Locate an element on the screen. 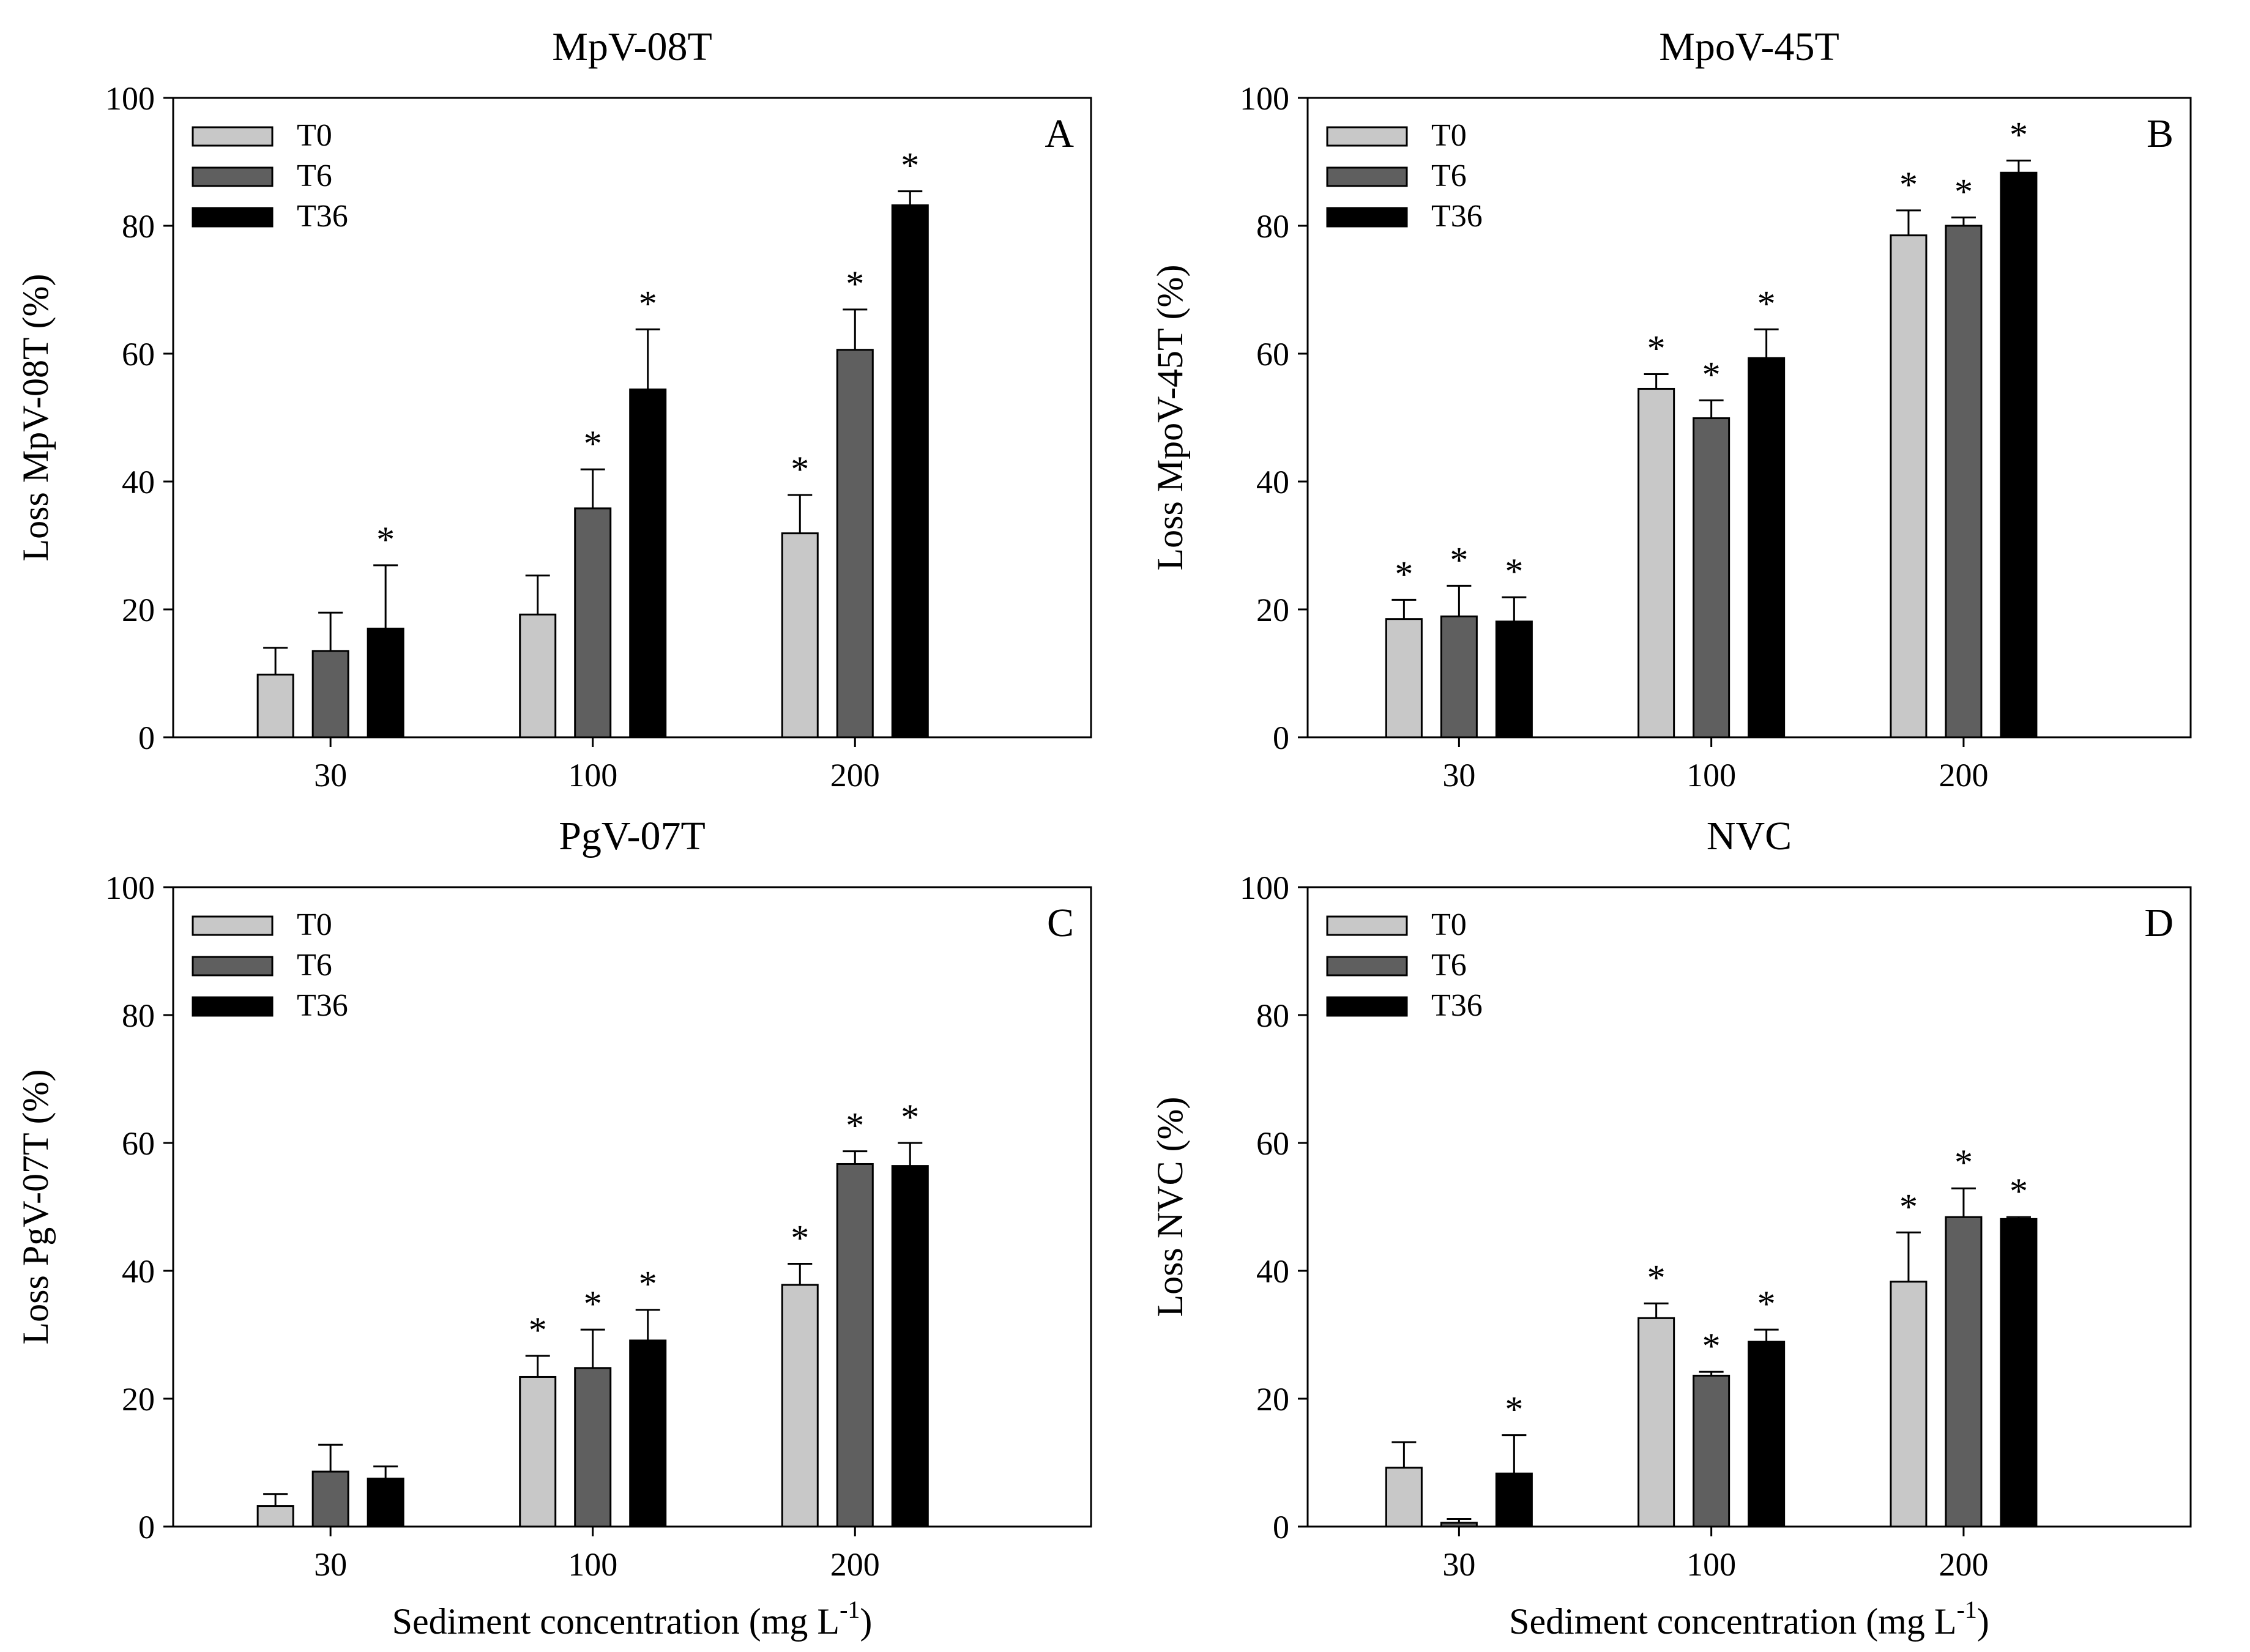 The height and width of the screenshot is (1652, 2250). x-axis-label-close: ) is located at coordinates (1983, 1621).